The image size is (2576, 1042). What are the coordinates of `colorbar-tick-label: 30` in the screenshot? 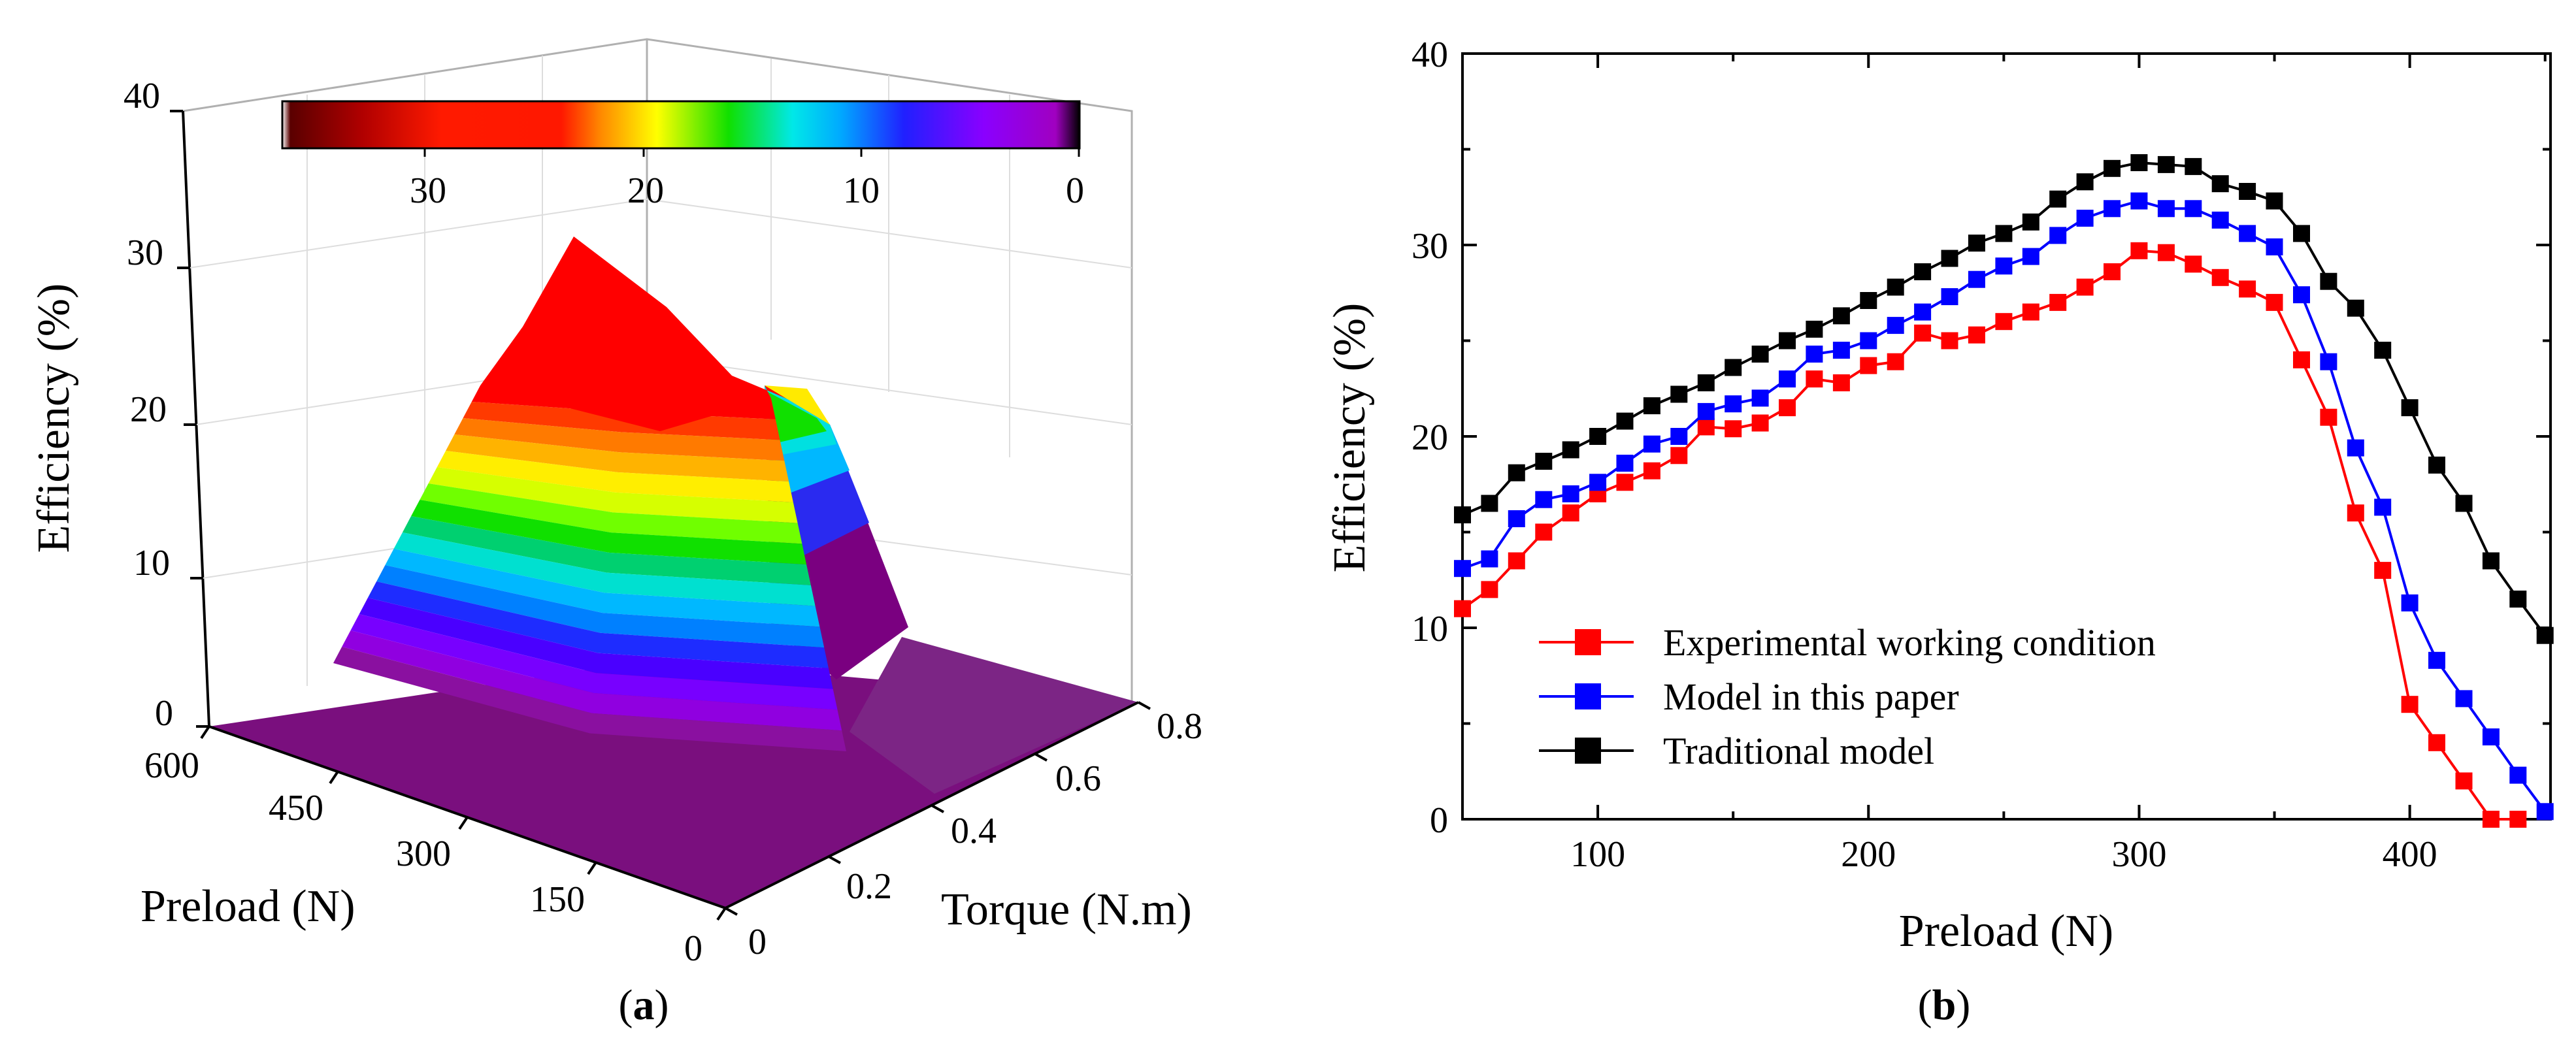 It's located at (428, 191).